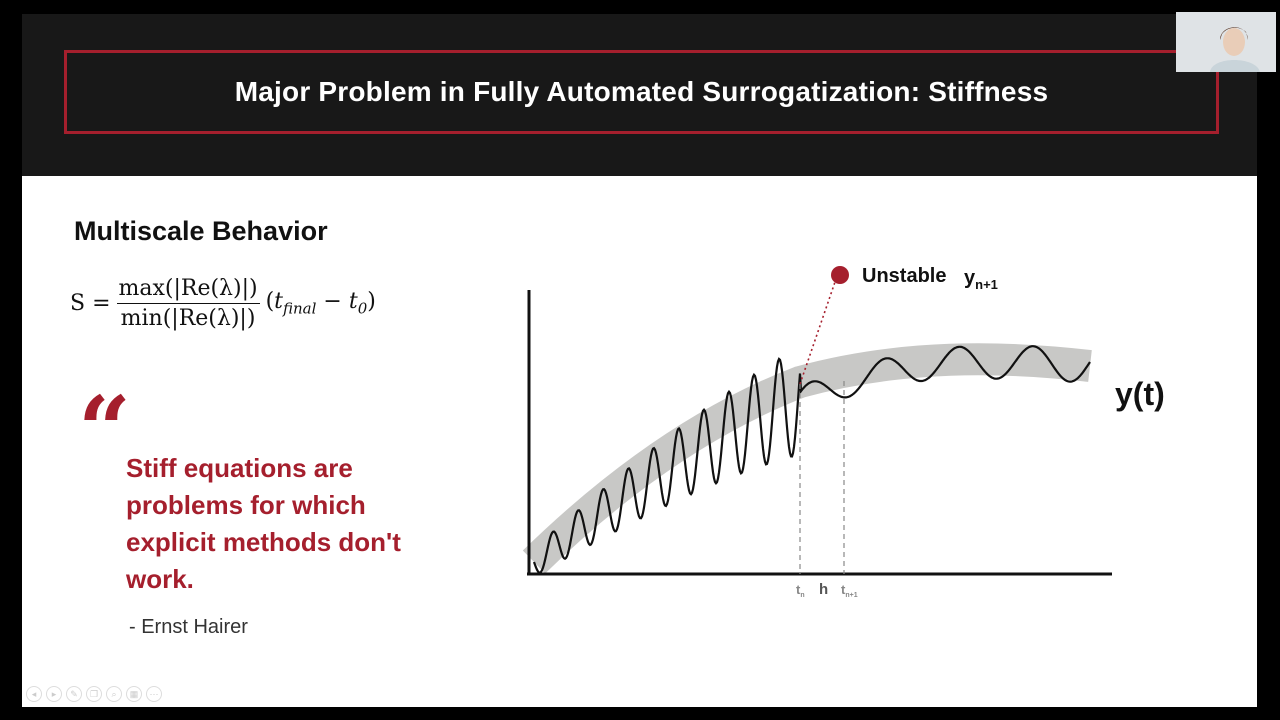 The width and height of the screenshot is (1280, 720). What do you see at coordinates (981, 279) in the screenshot?
I see `y-next-label: yn+1` at bounding box center [981, 279].